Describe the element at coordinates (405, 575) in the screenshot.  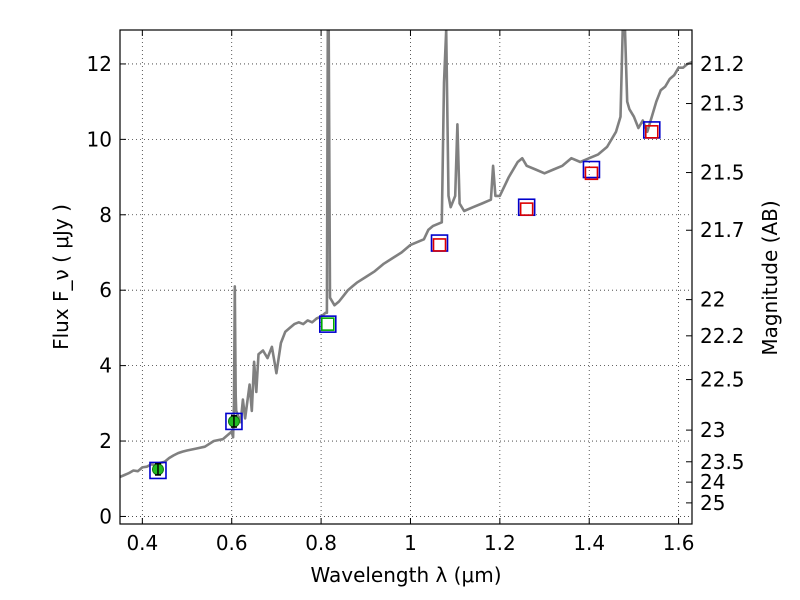
I see `x-axis-title: Wavelength λ (μm)` at that location.